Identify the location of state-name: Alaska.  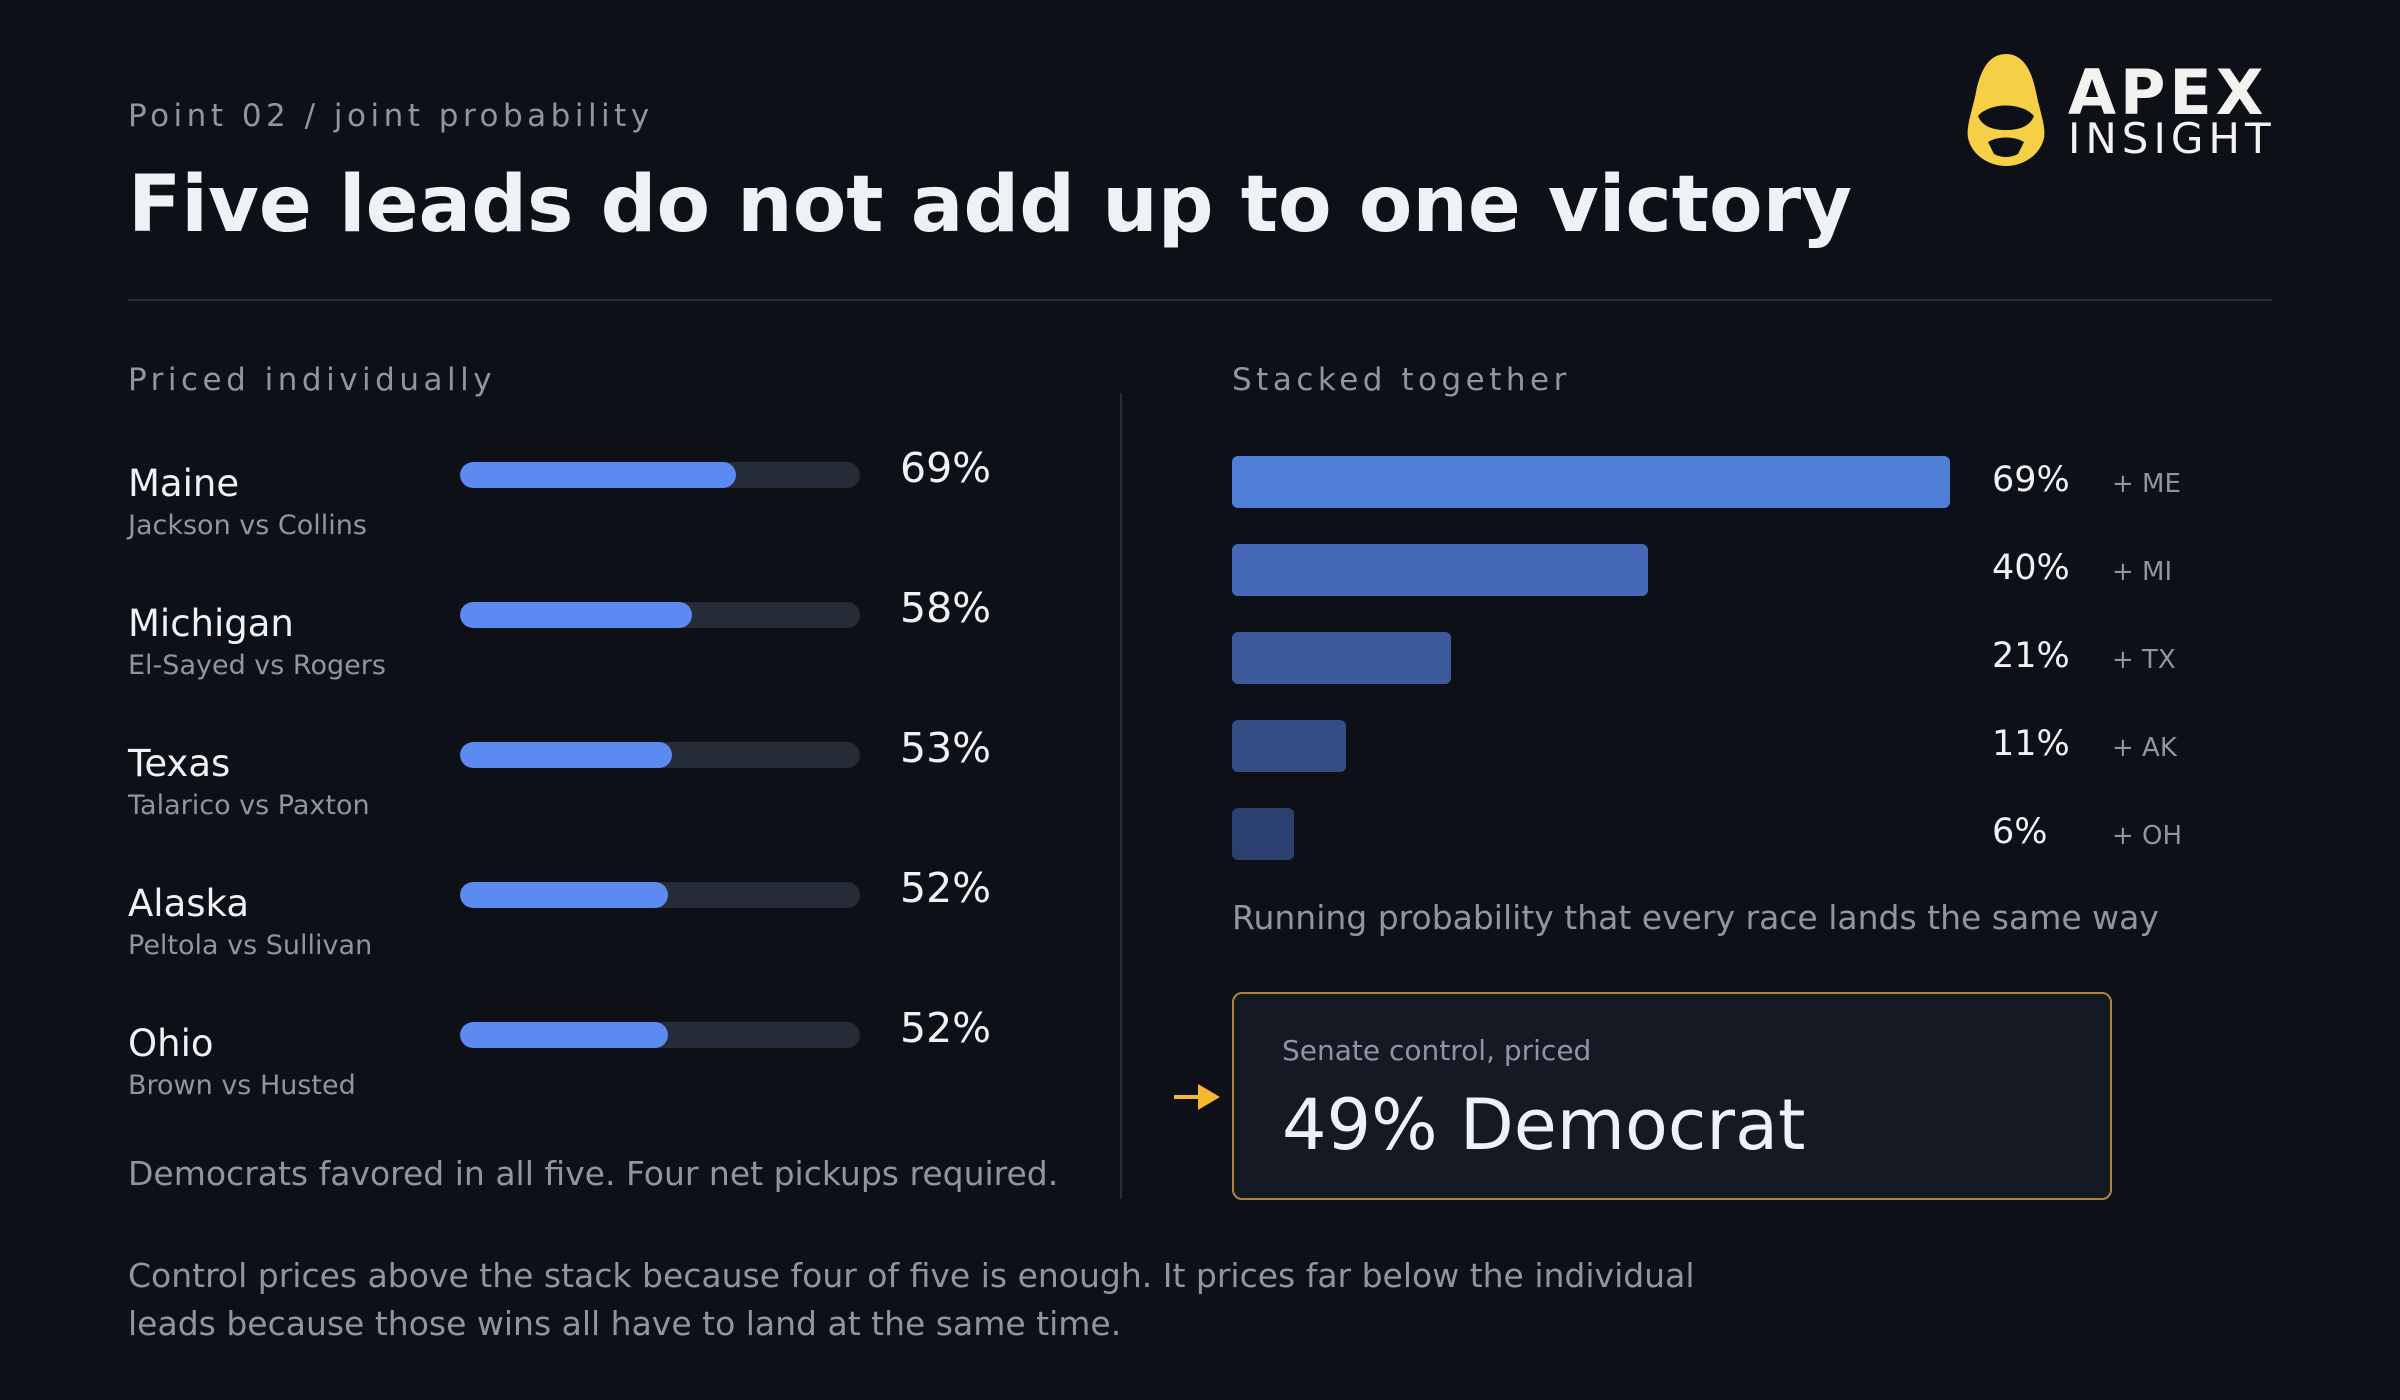
(188, 903).